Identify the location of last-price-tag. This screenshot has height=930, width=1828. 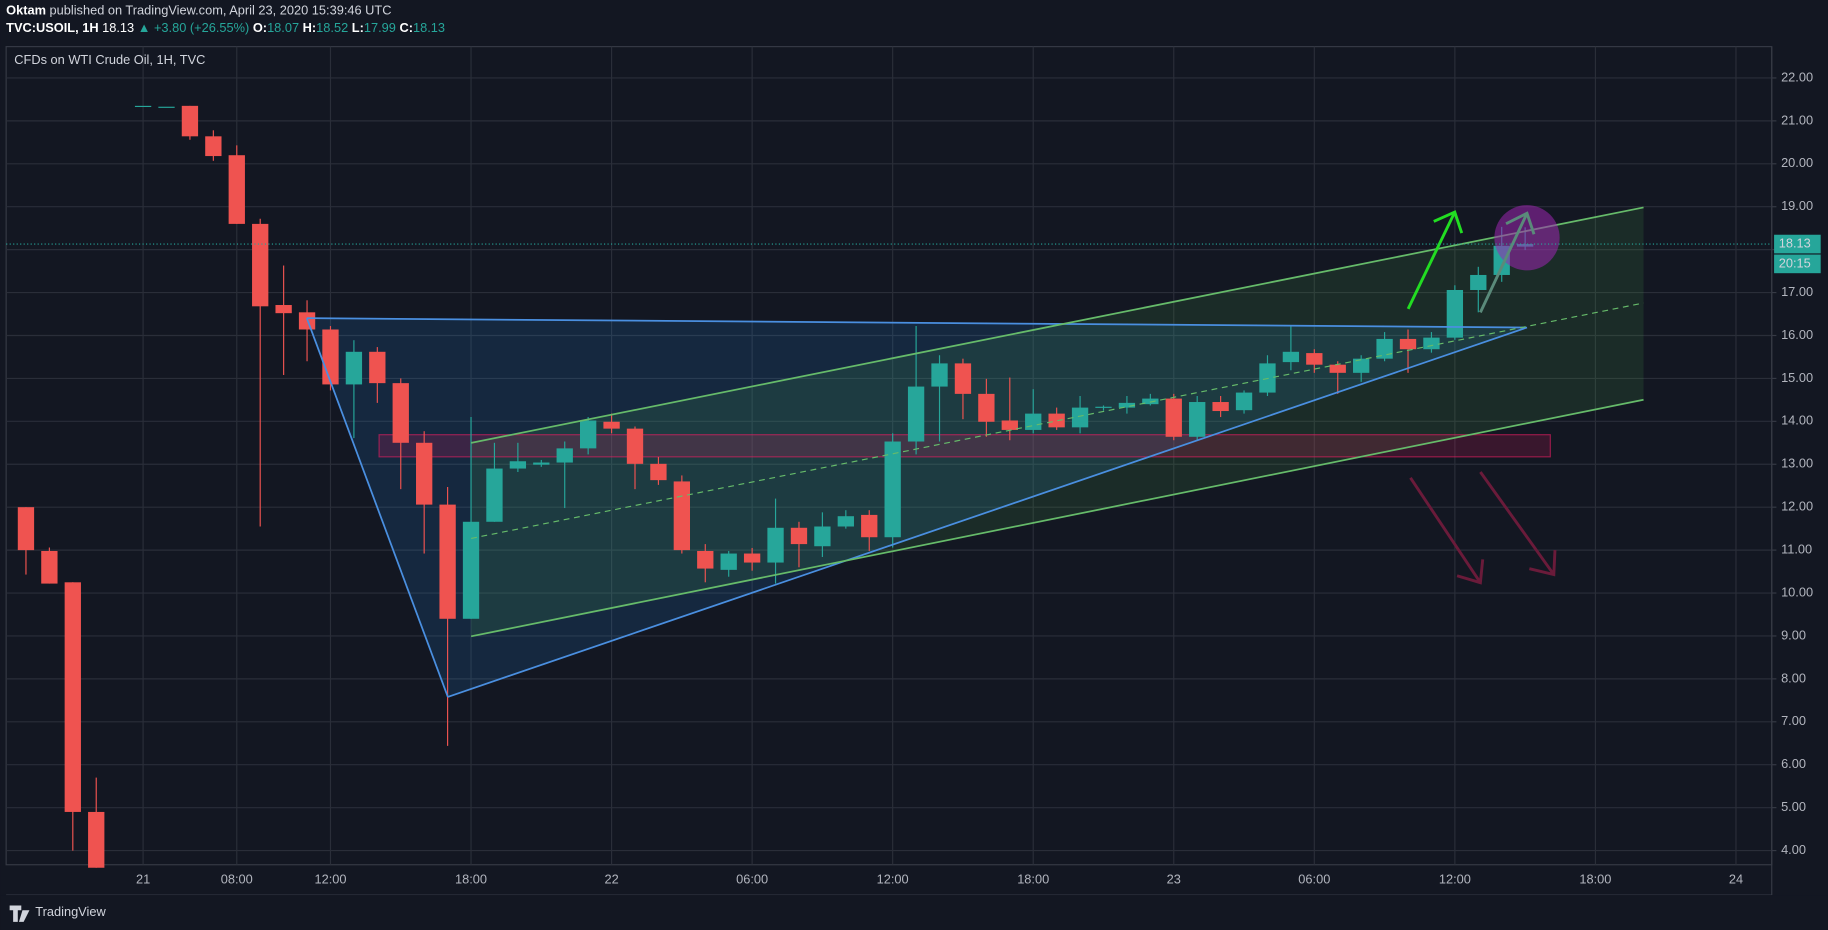
(1797, 244).